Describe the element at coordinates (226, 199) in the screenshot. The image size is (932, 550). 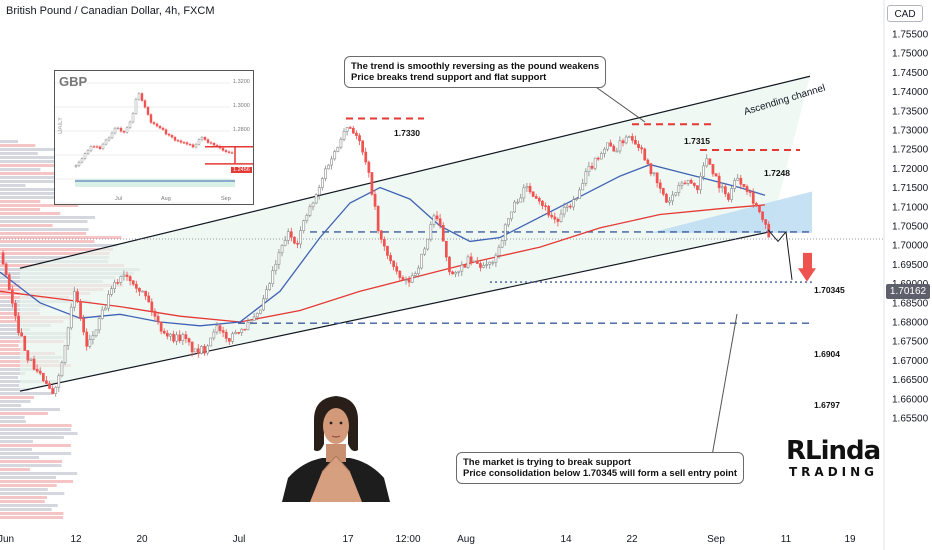
I see `inset-x-tick: Sep` at that location.